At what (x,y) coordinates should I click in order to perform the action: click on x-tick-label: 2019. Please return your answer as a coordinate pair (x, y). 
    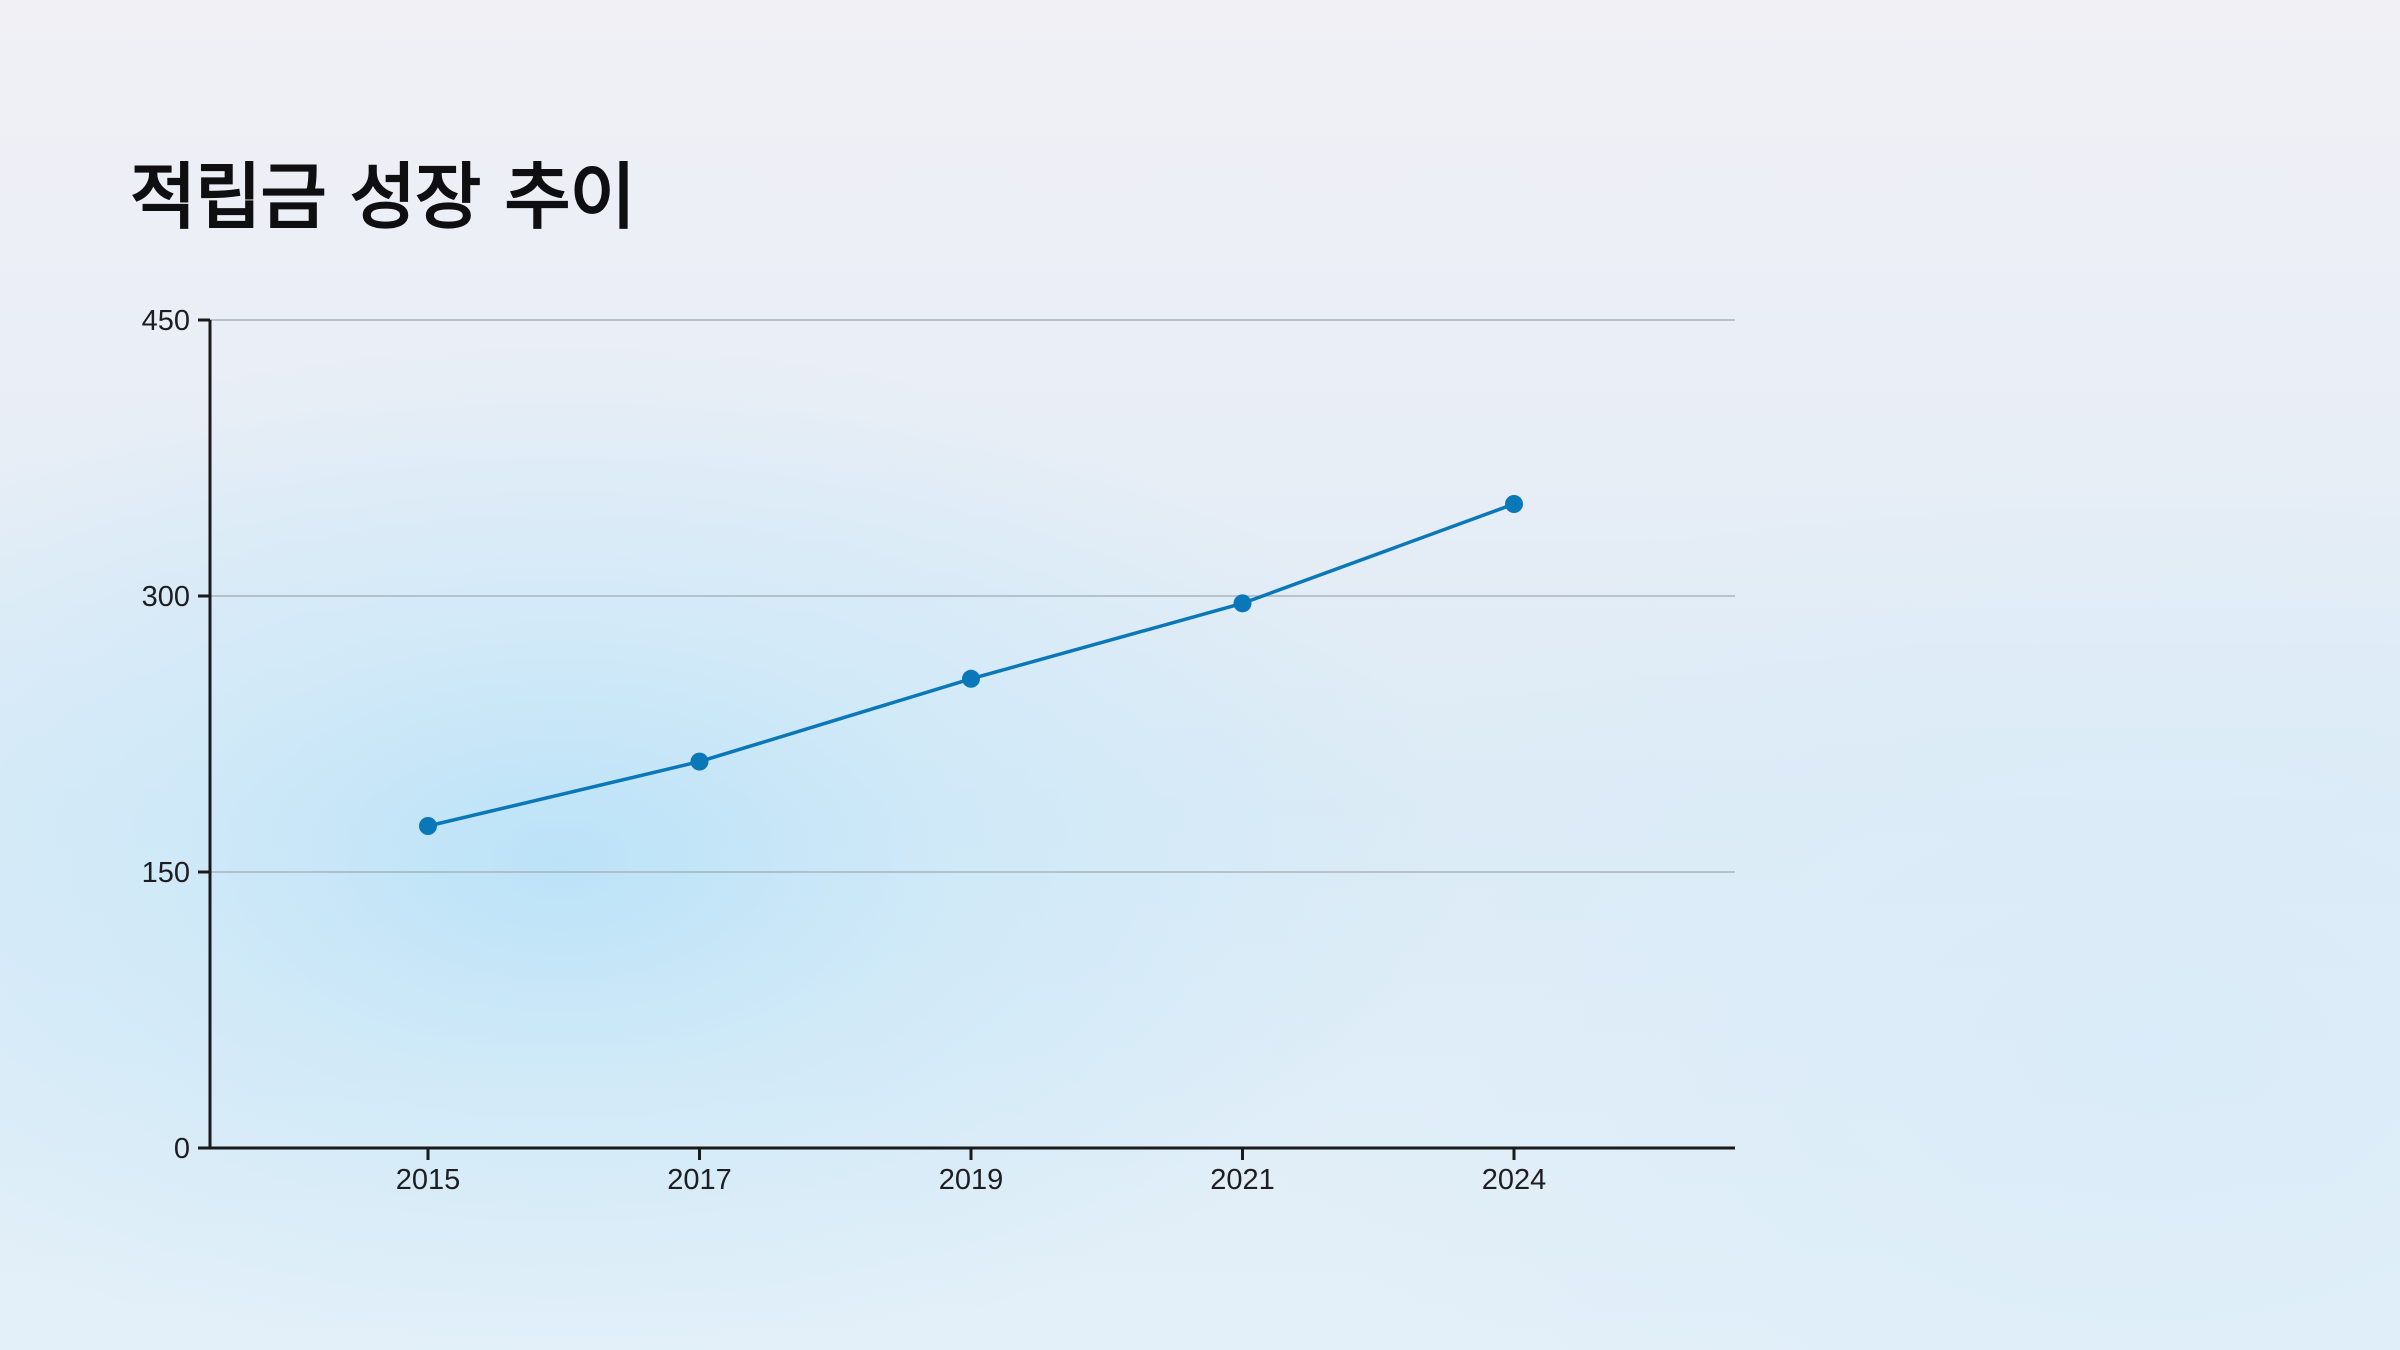
    Looking at the image, I should click on (971, 1180).